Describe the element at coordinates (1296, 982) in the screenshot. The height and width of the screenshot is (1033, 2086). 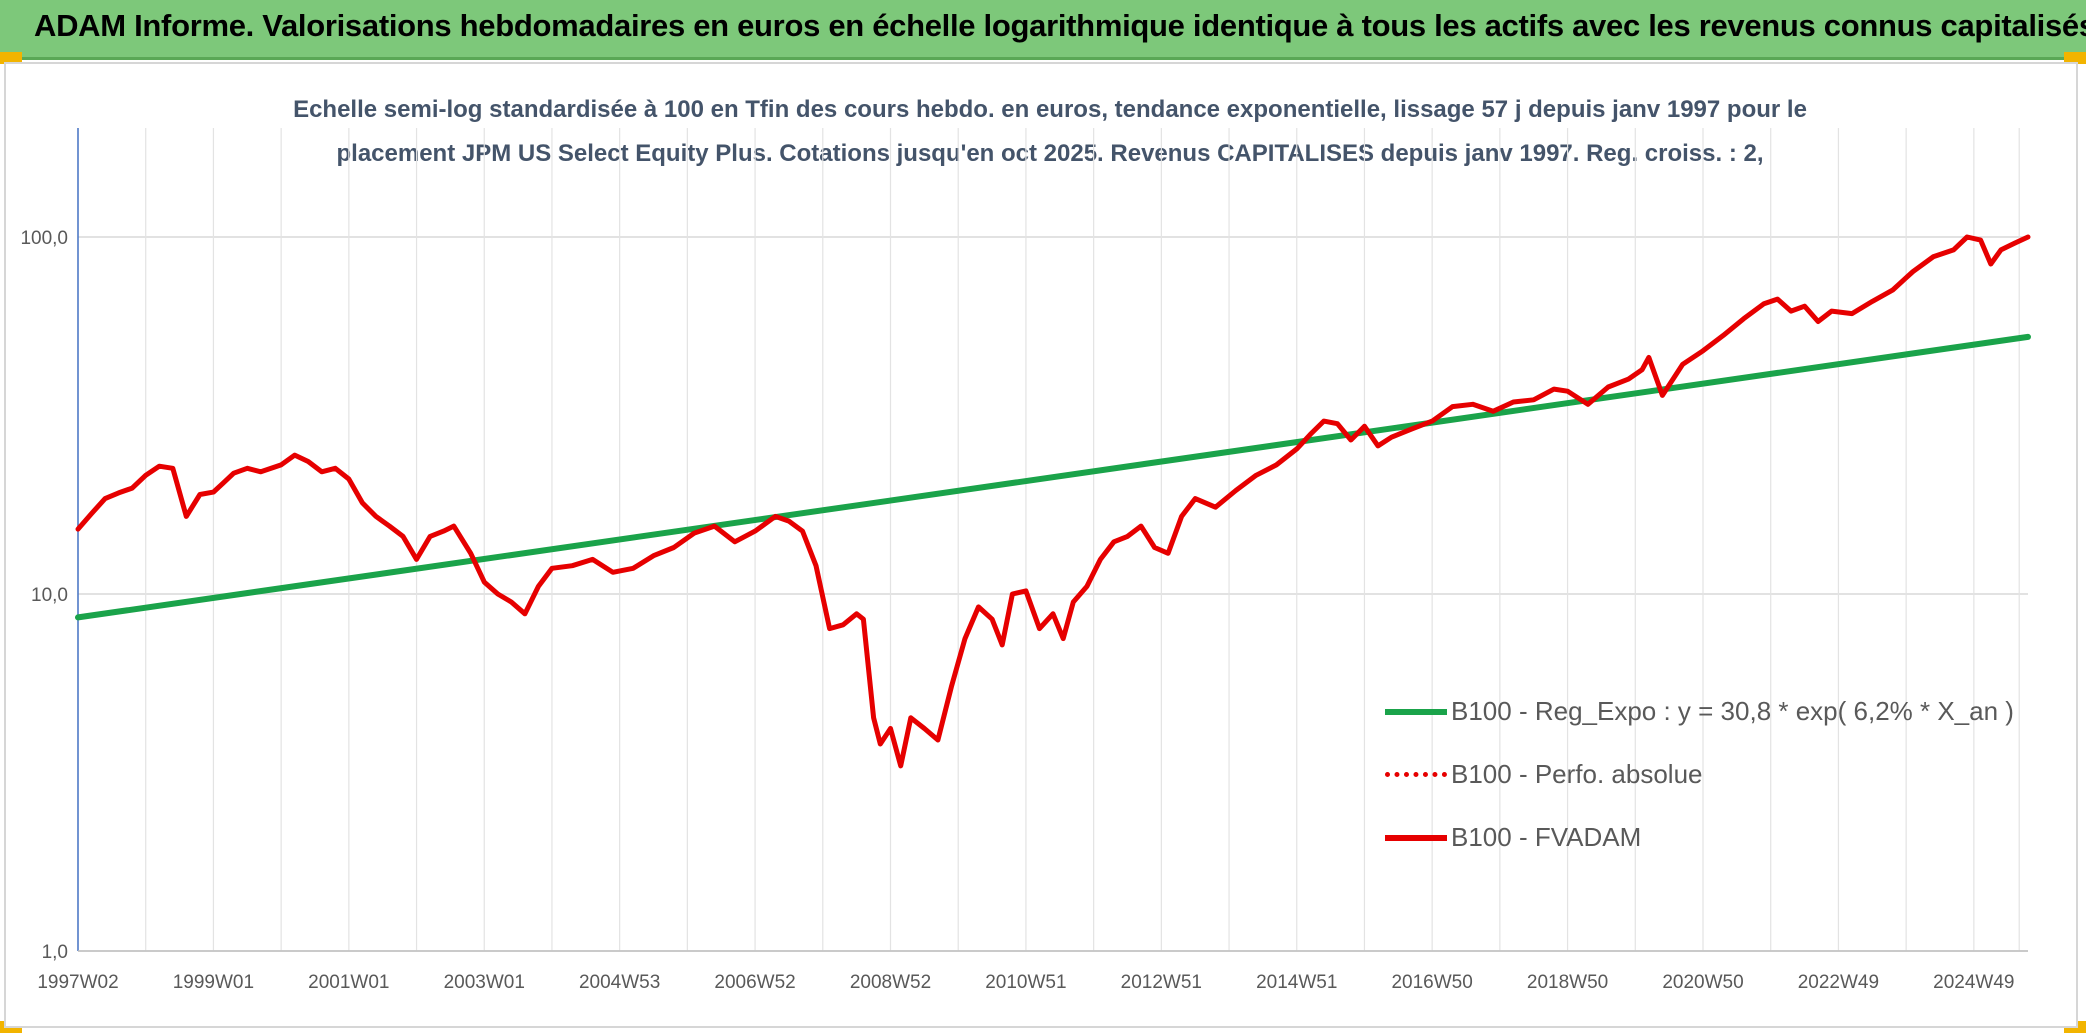
I see `x-tick-label: 2014W51` at that location.